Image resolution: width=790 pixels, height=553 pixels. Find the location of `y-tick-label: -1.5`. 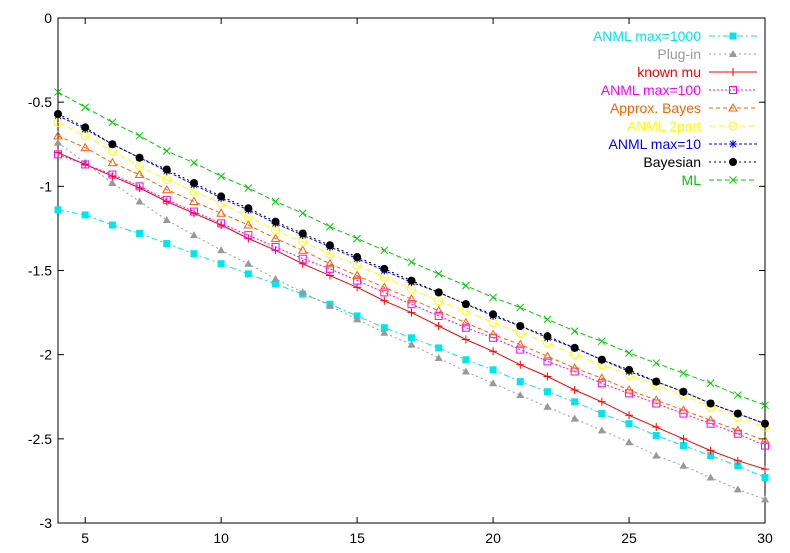

y-tick-label: -1.5 is located at coordinates (40, 271).